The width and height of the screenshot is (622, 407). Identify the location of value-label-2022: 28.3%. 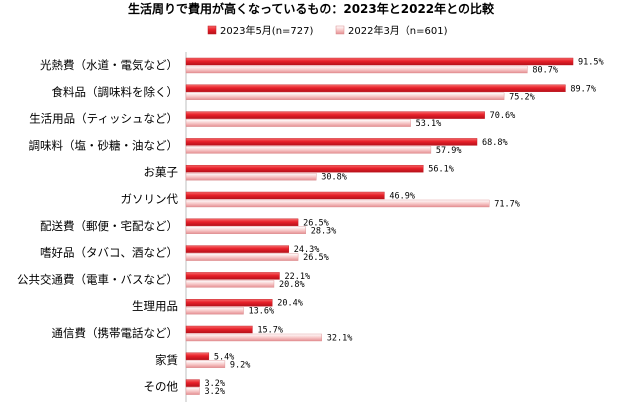
(324, 231).